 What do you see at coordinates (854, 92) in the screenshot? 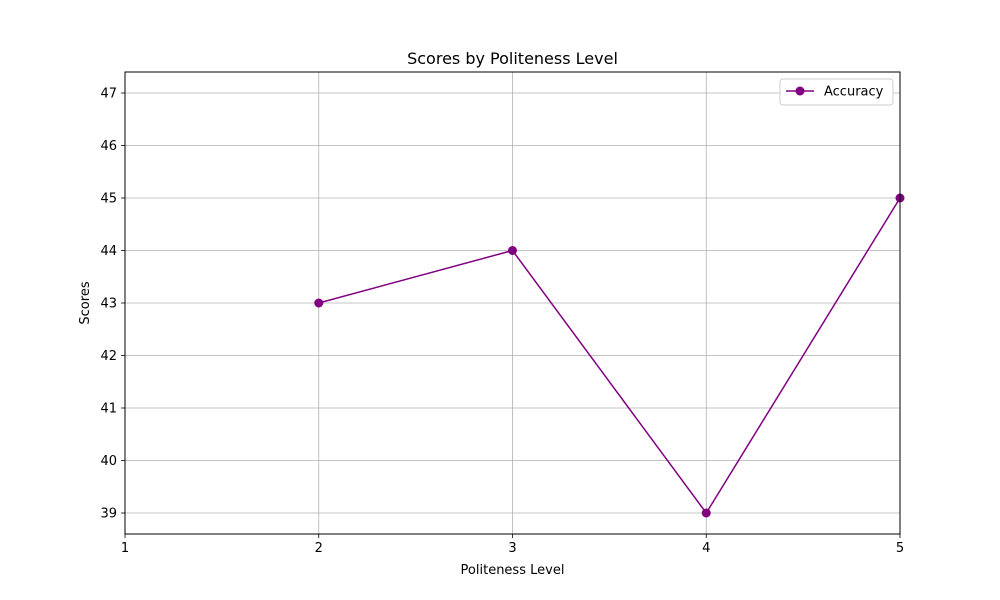
I see `legend-label-accuracy: Accuracy` at bounding box center [854, 92].